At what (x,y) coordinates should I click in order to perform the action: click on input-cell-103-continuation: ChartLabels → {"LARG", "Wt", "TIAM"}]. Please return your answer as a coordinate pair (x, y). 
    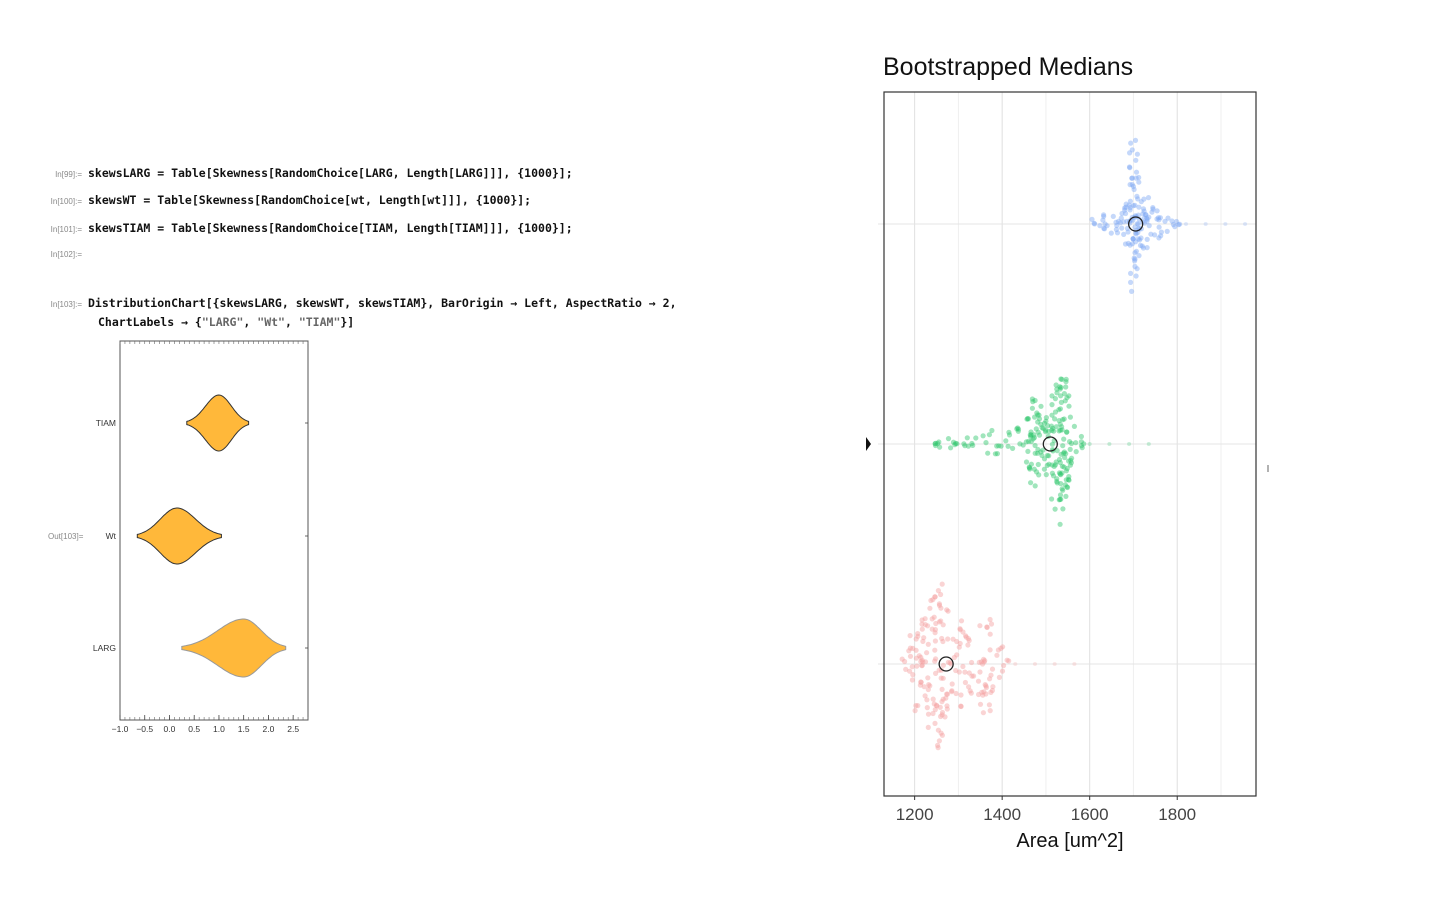
    Looking at the image, I should click on (226, 322).